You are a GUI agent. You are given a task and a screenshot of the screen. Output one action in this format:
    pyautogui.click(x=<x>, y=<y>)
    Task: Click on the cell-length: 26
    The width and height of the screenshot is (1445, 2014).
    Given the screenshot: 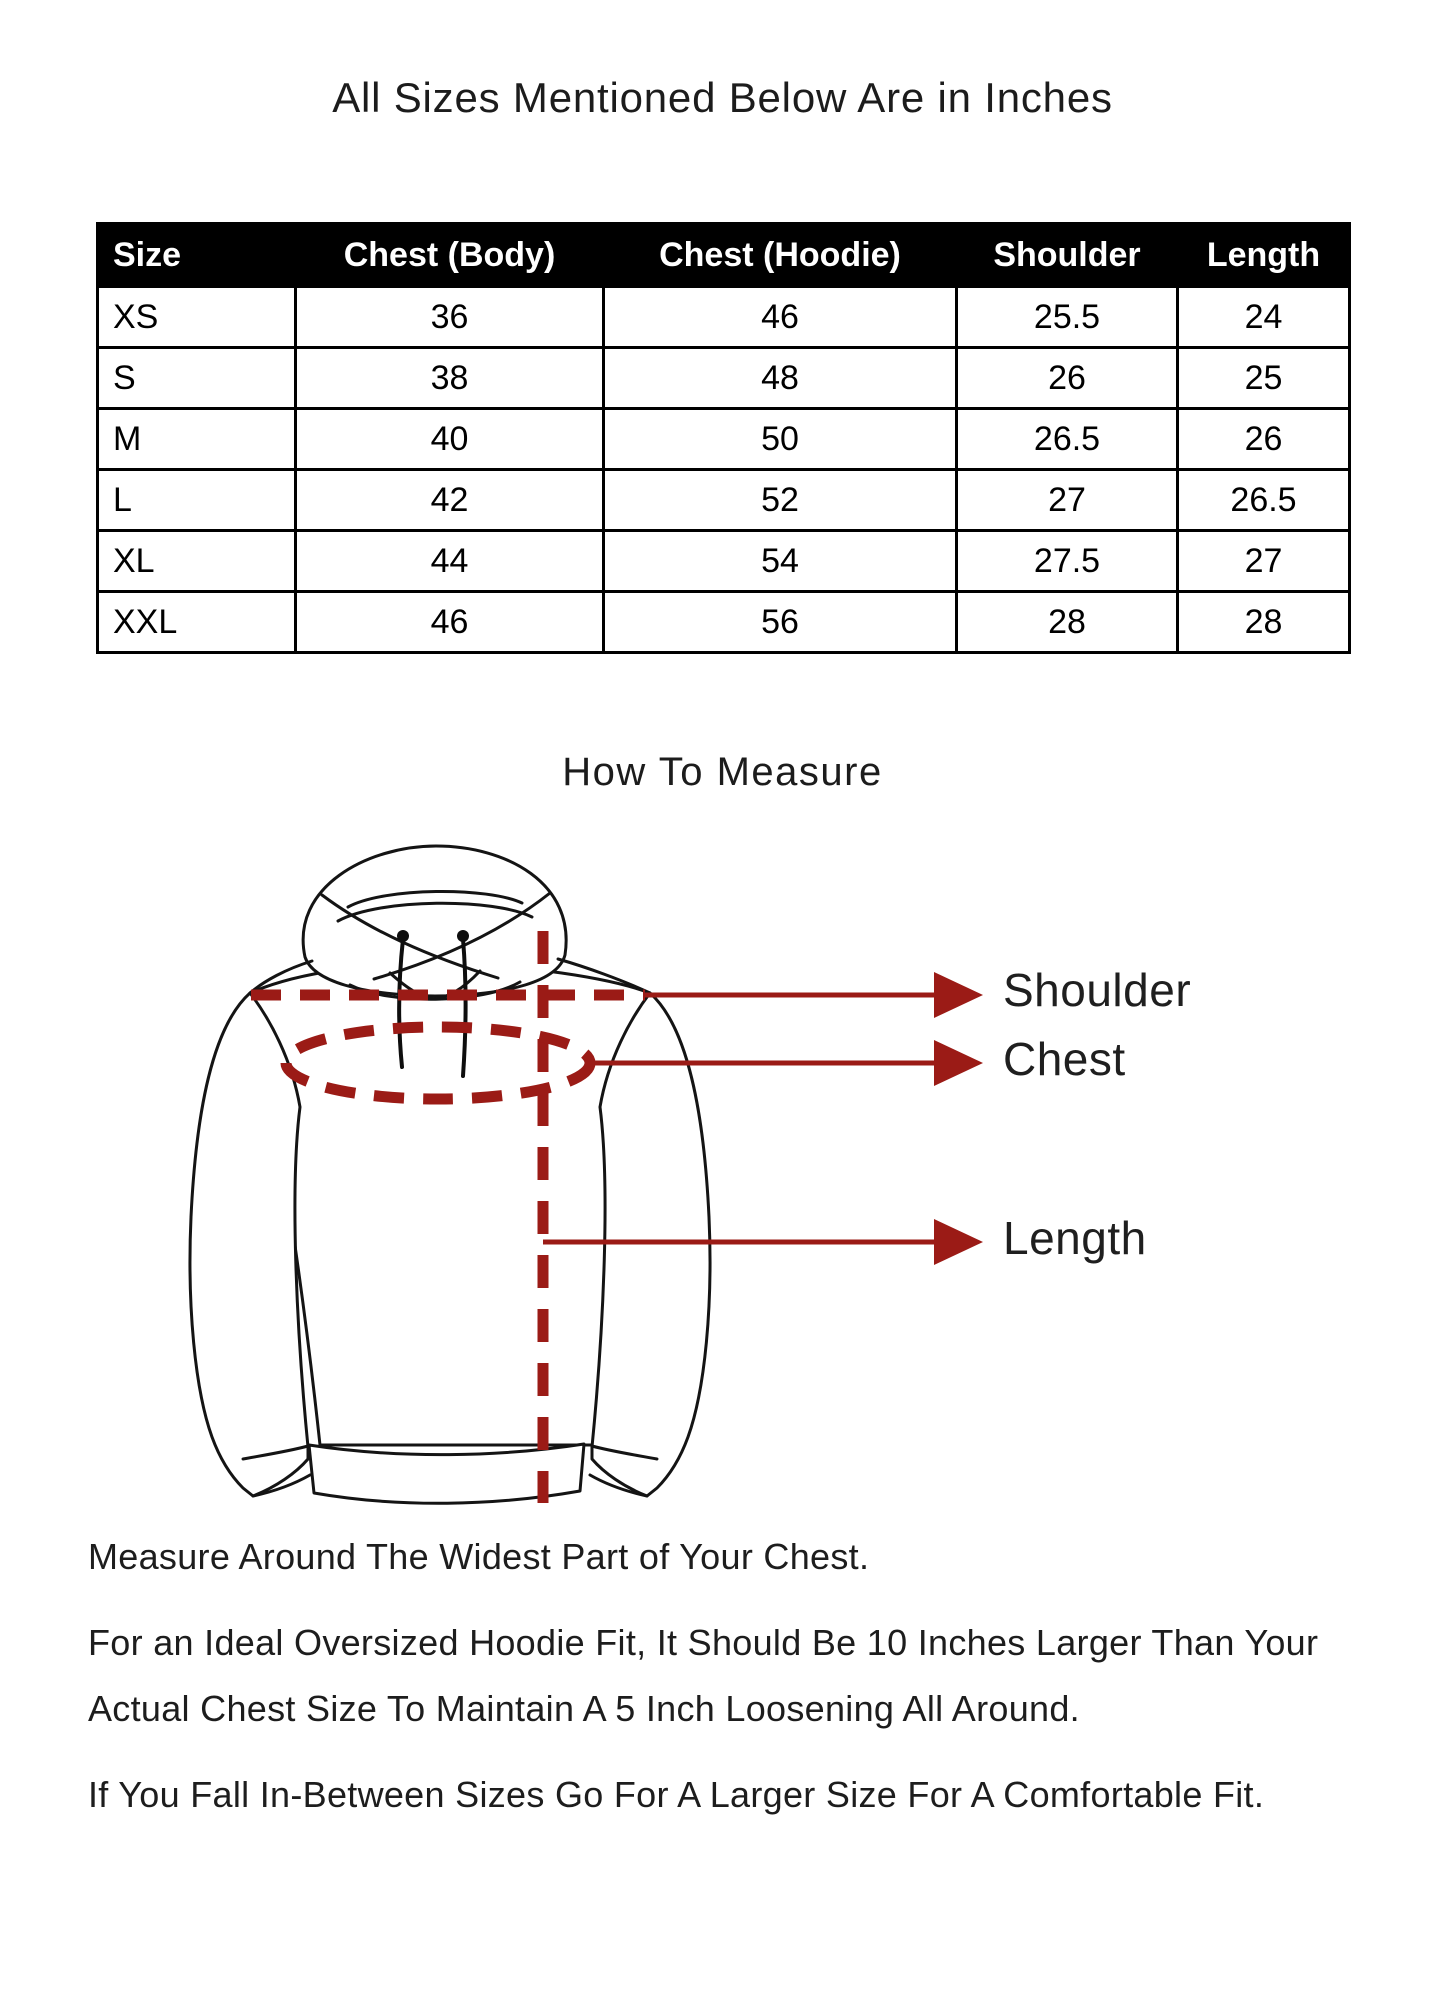 What is the action you would take?
    pyautogui.click(x=1263, y=439)
    